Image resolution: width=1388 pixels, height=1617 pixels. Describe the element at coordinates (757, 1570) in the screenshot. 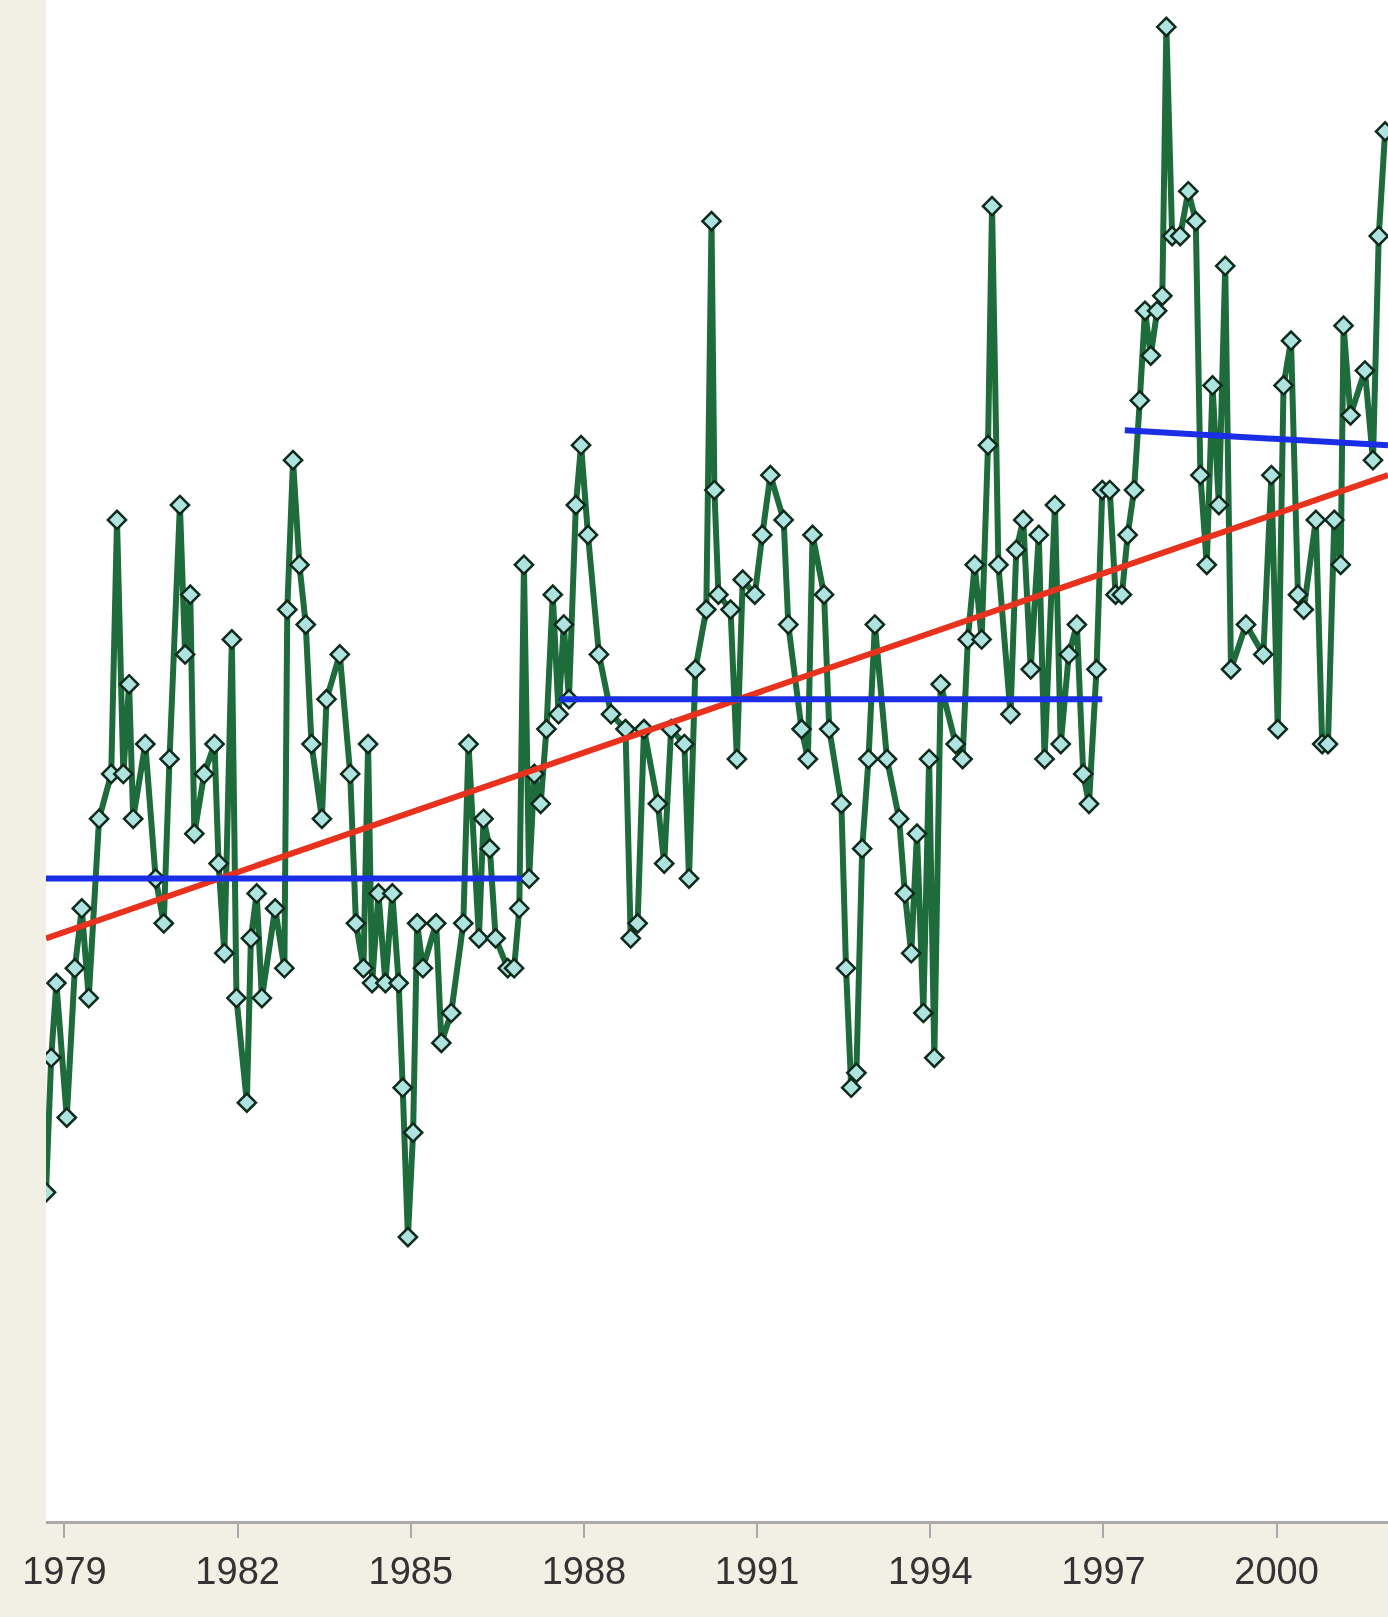

I see `x-tick-label: 1991` at that location.